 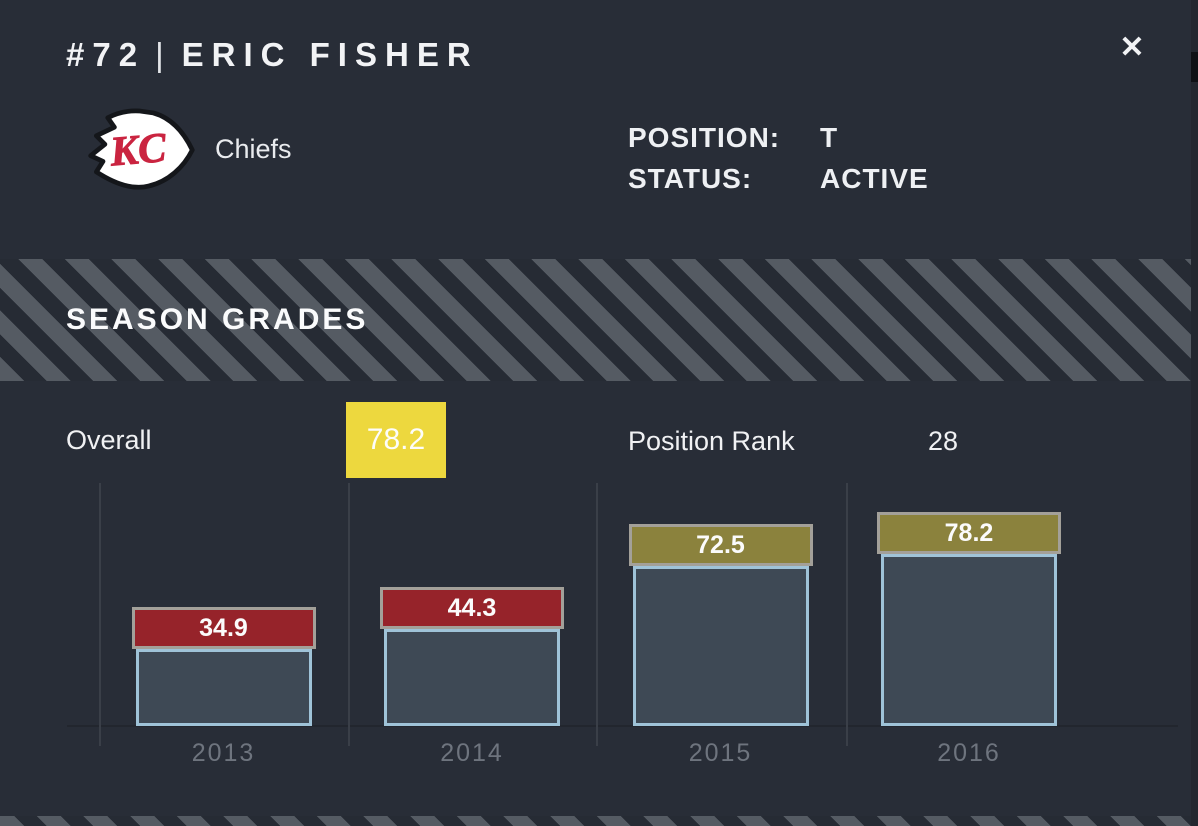 I want to click on position-rank-label: Position Rank, so click(x=711, y=441).